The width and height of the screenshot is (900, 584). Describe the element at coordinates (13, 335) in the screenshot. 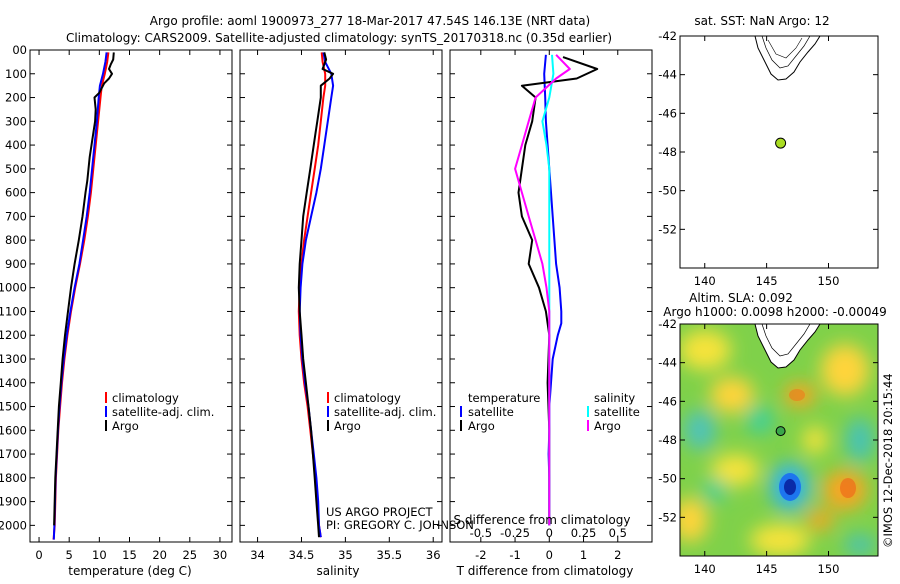

I see `y-tick-label: 1200` at that location.